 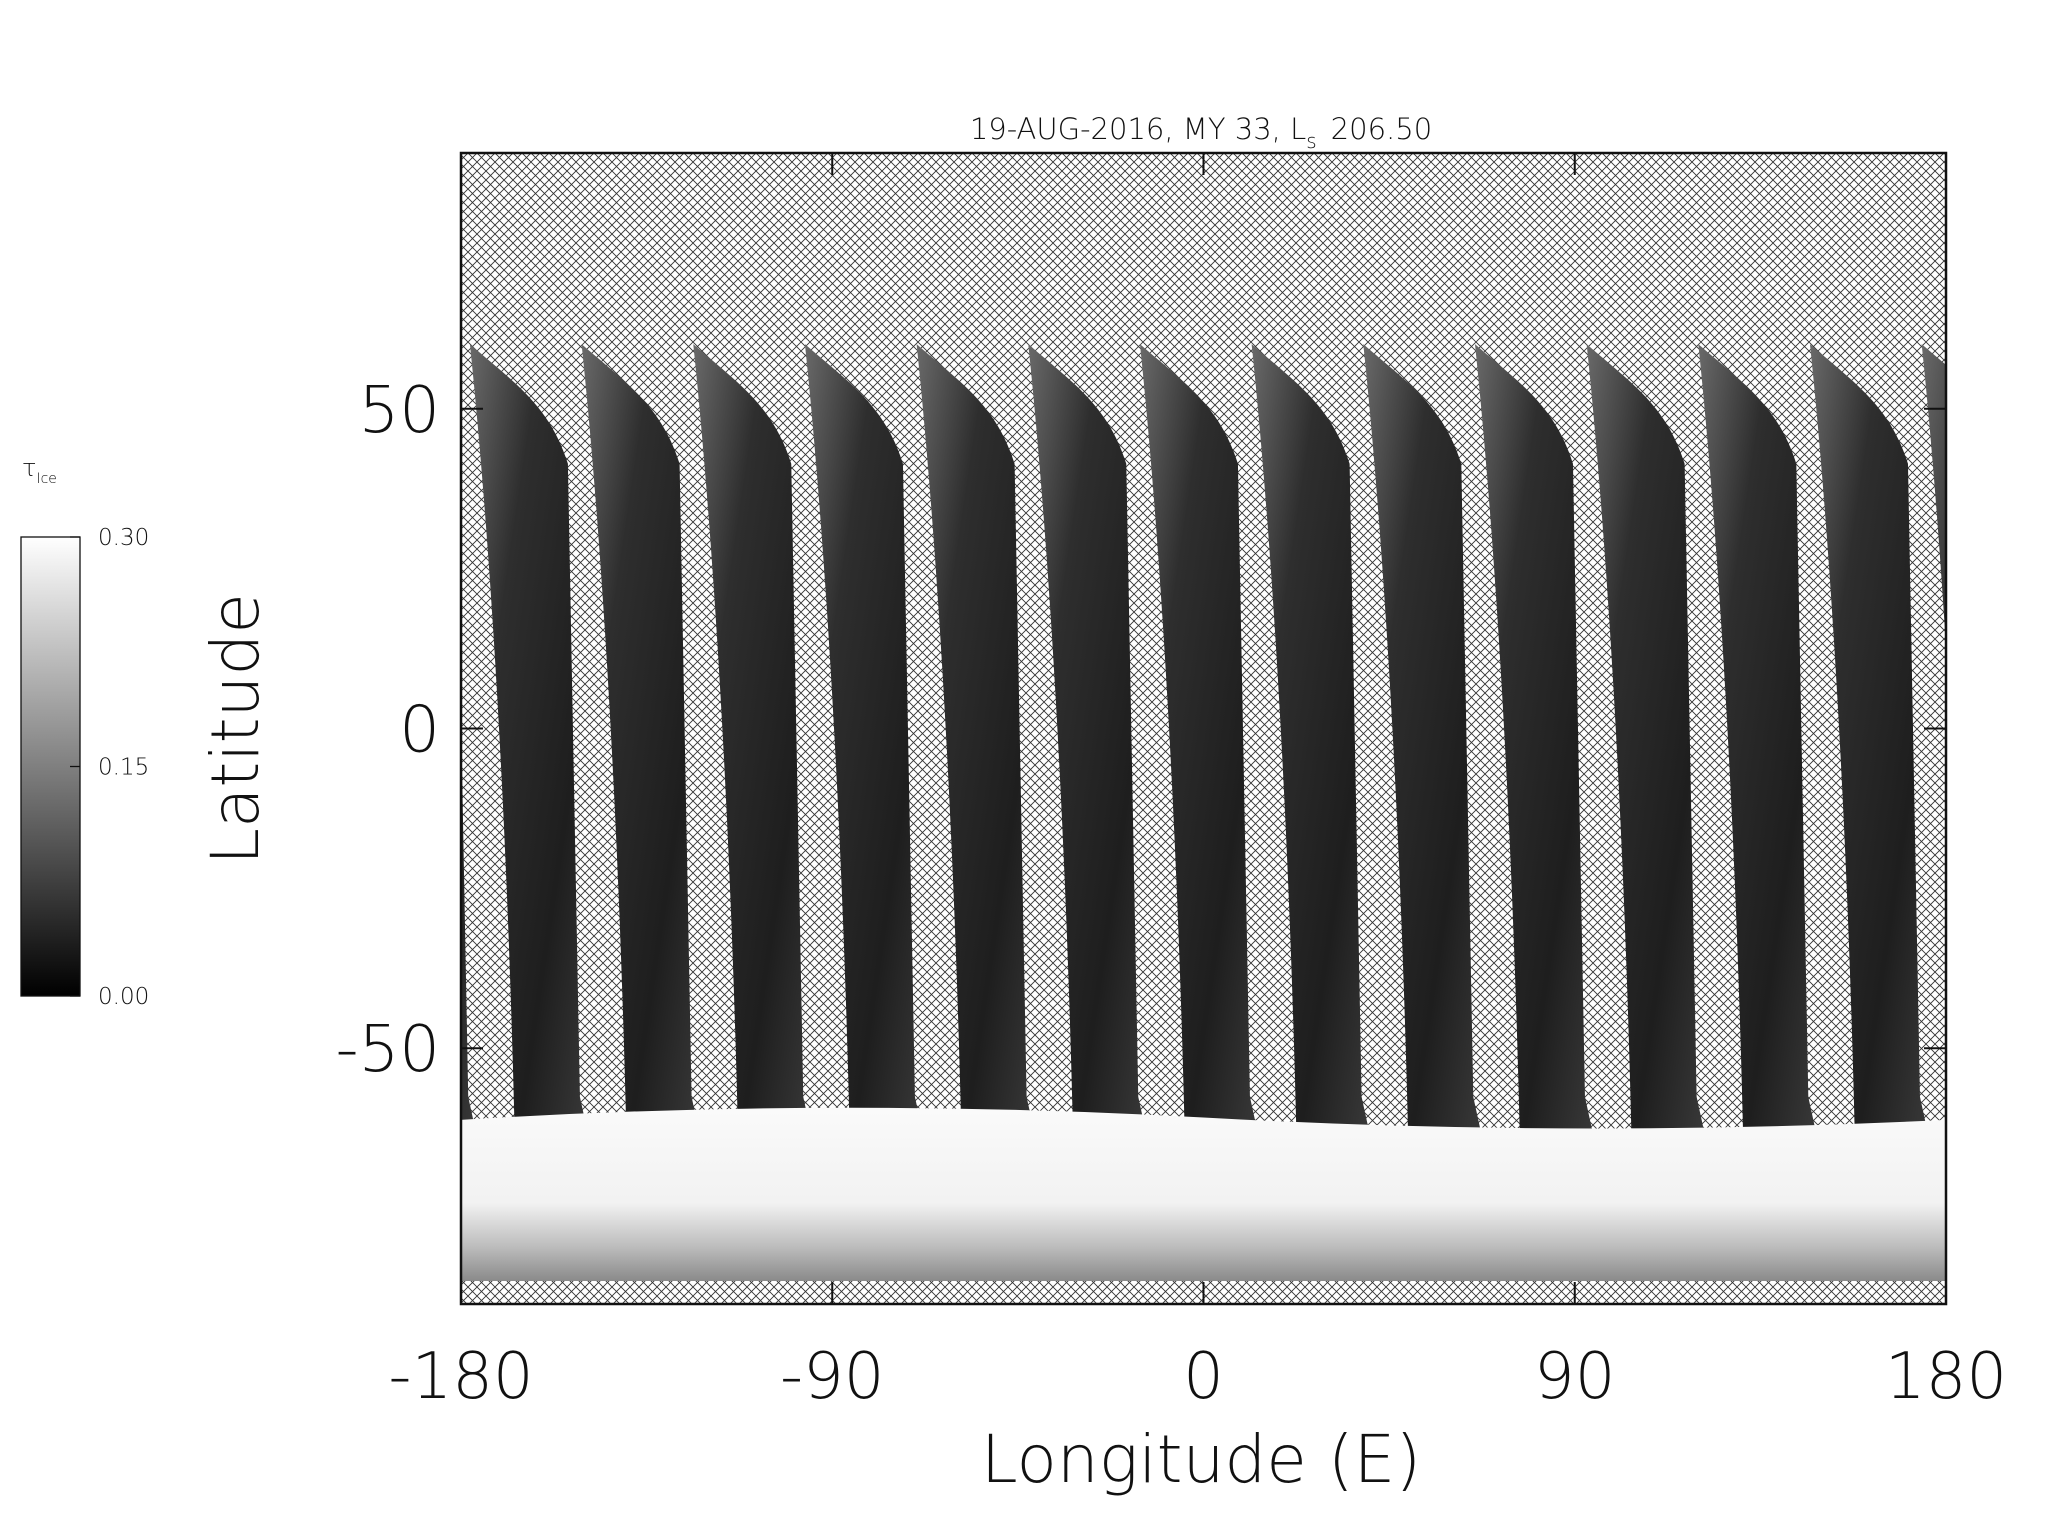 What do you see at coordinates (1203, 1377) in the screenshot?
I see `x-tick-label: 0` at bounding box center [1203, 1377].